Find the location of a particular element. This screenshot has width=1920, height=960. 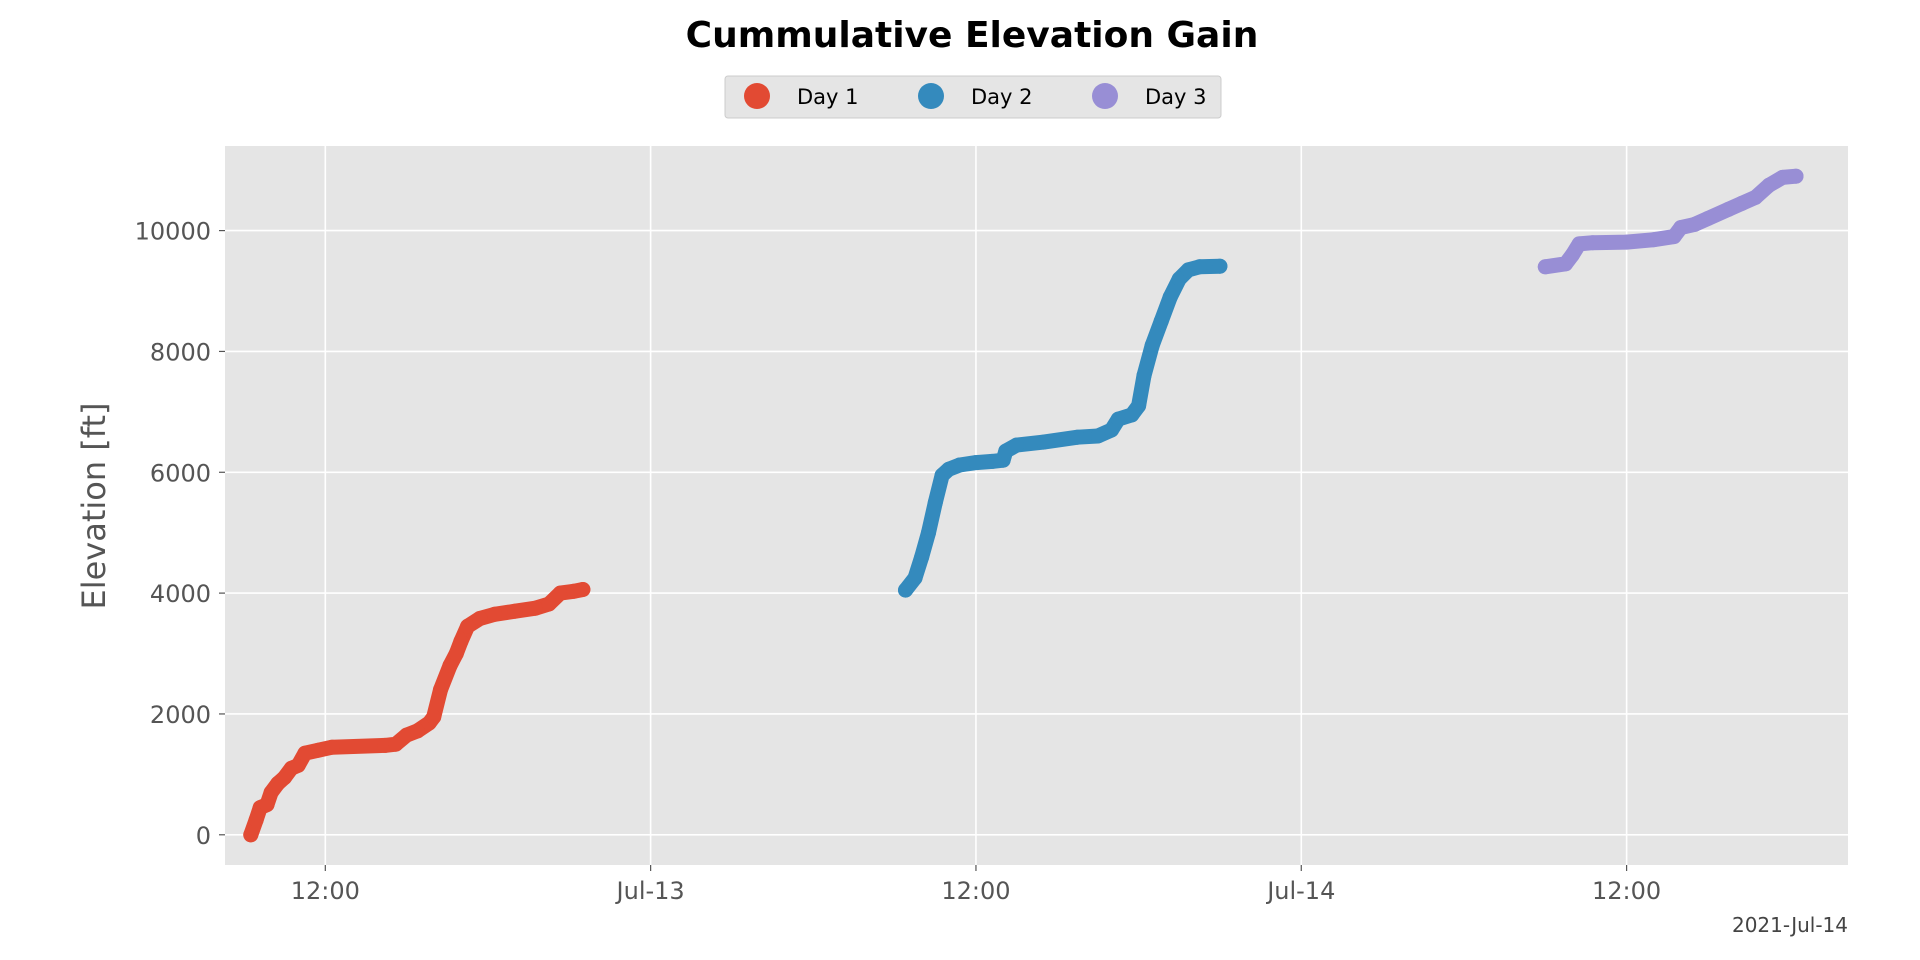

x-axis-offset-label: 2021-Jul-14 is located at coordinates (1790, 925).